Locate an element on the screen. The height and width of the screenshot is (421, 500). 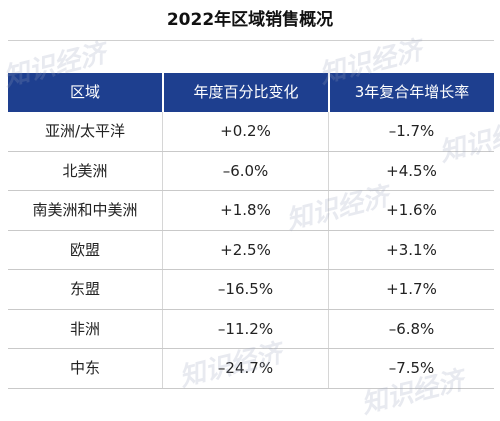
table-row: 南美洲和中美洲 +1.8% +1.6% is located at coordinates (251, 211).